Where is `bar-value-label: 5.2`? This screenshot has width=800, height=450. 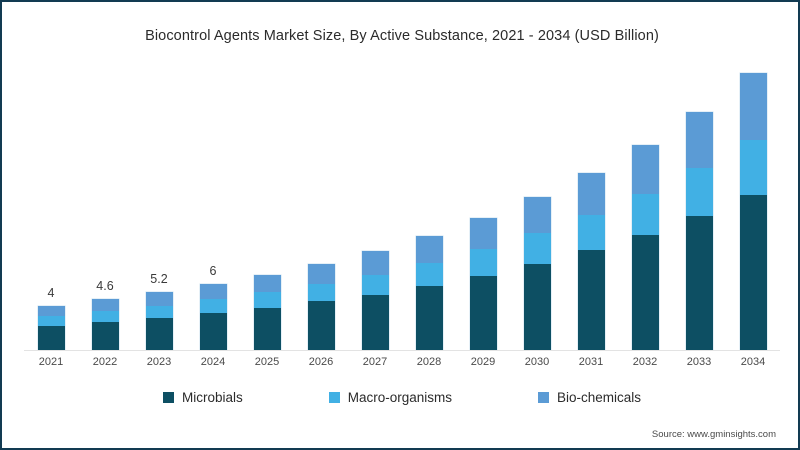 bar-value-label: 5.2 is located at coordinates (159, 279).